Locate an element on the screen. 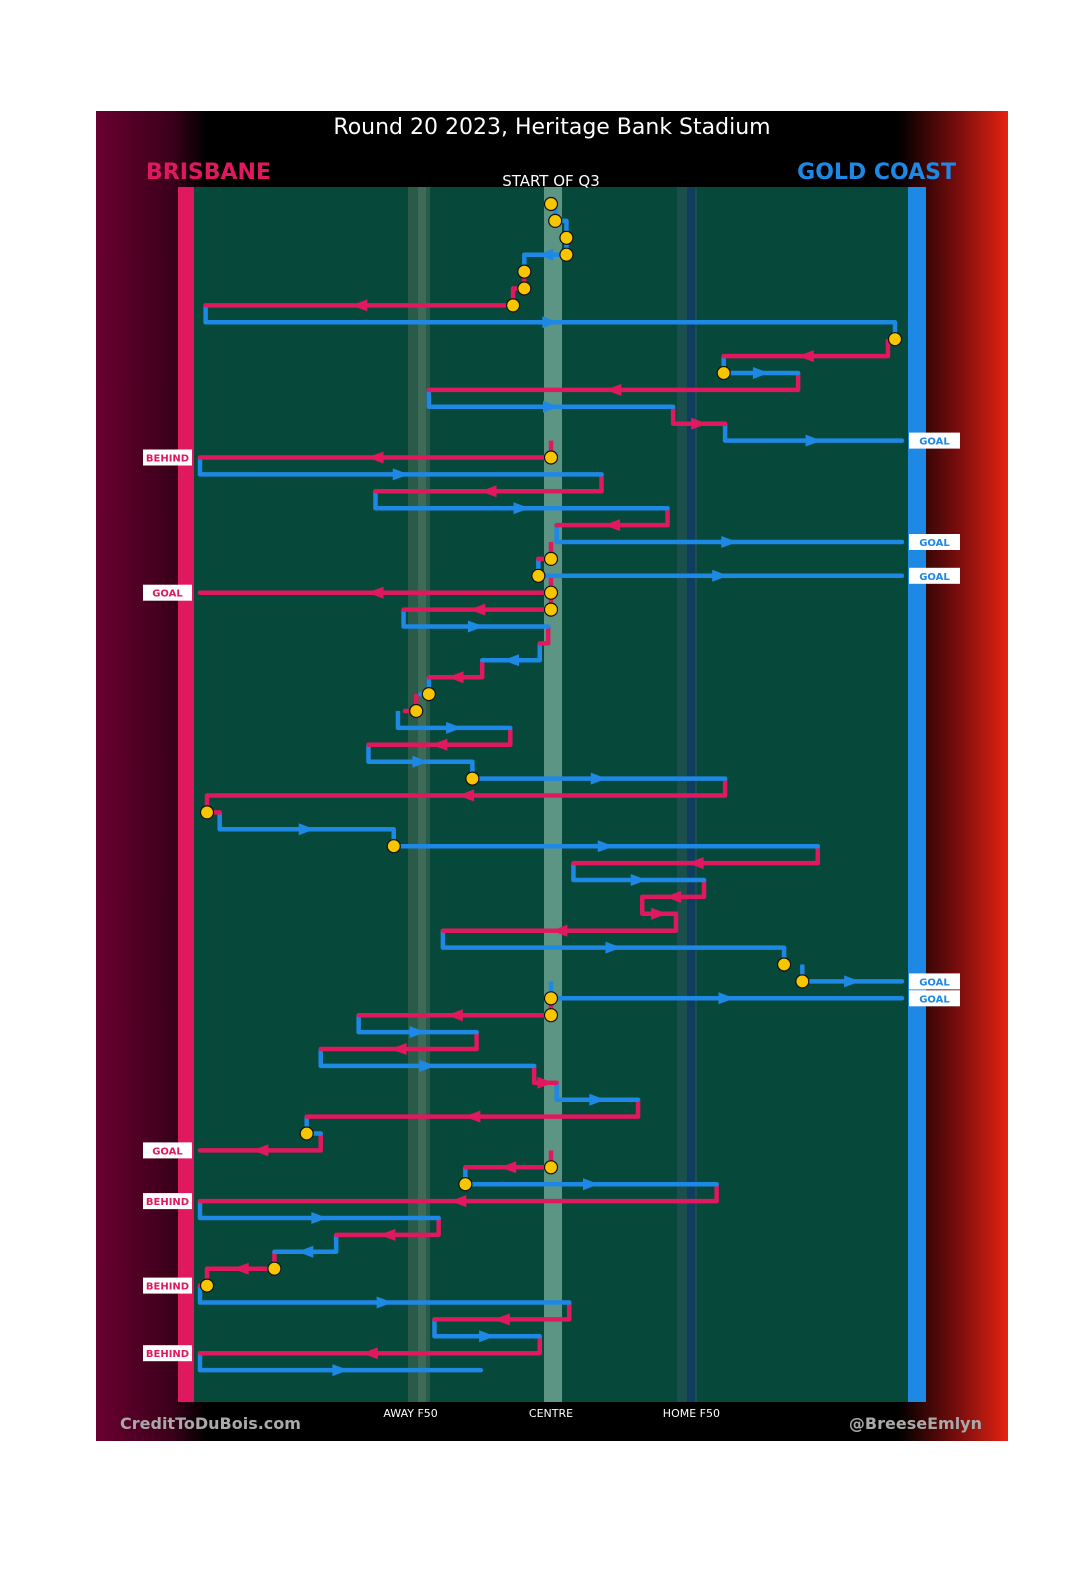 Image resolution: width=1080 pixels, height=1575 pixels. brisbane-goal-line is located at coordinates (186, 794).